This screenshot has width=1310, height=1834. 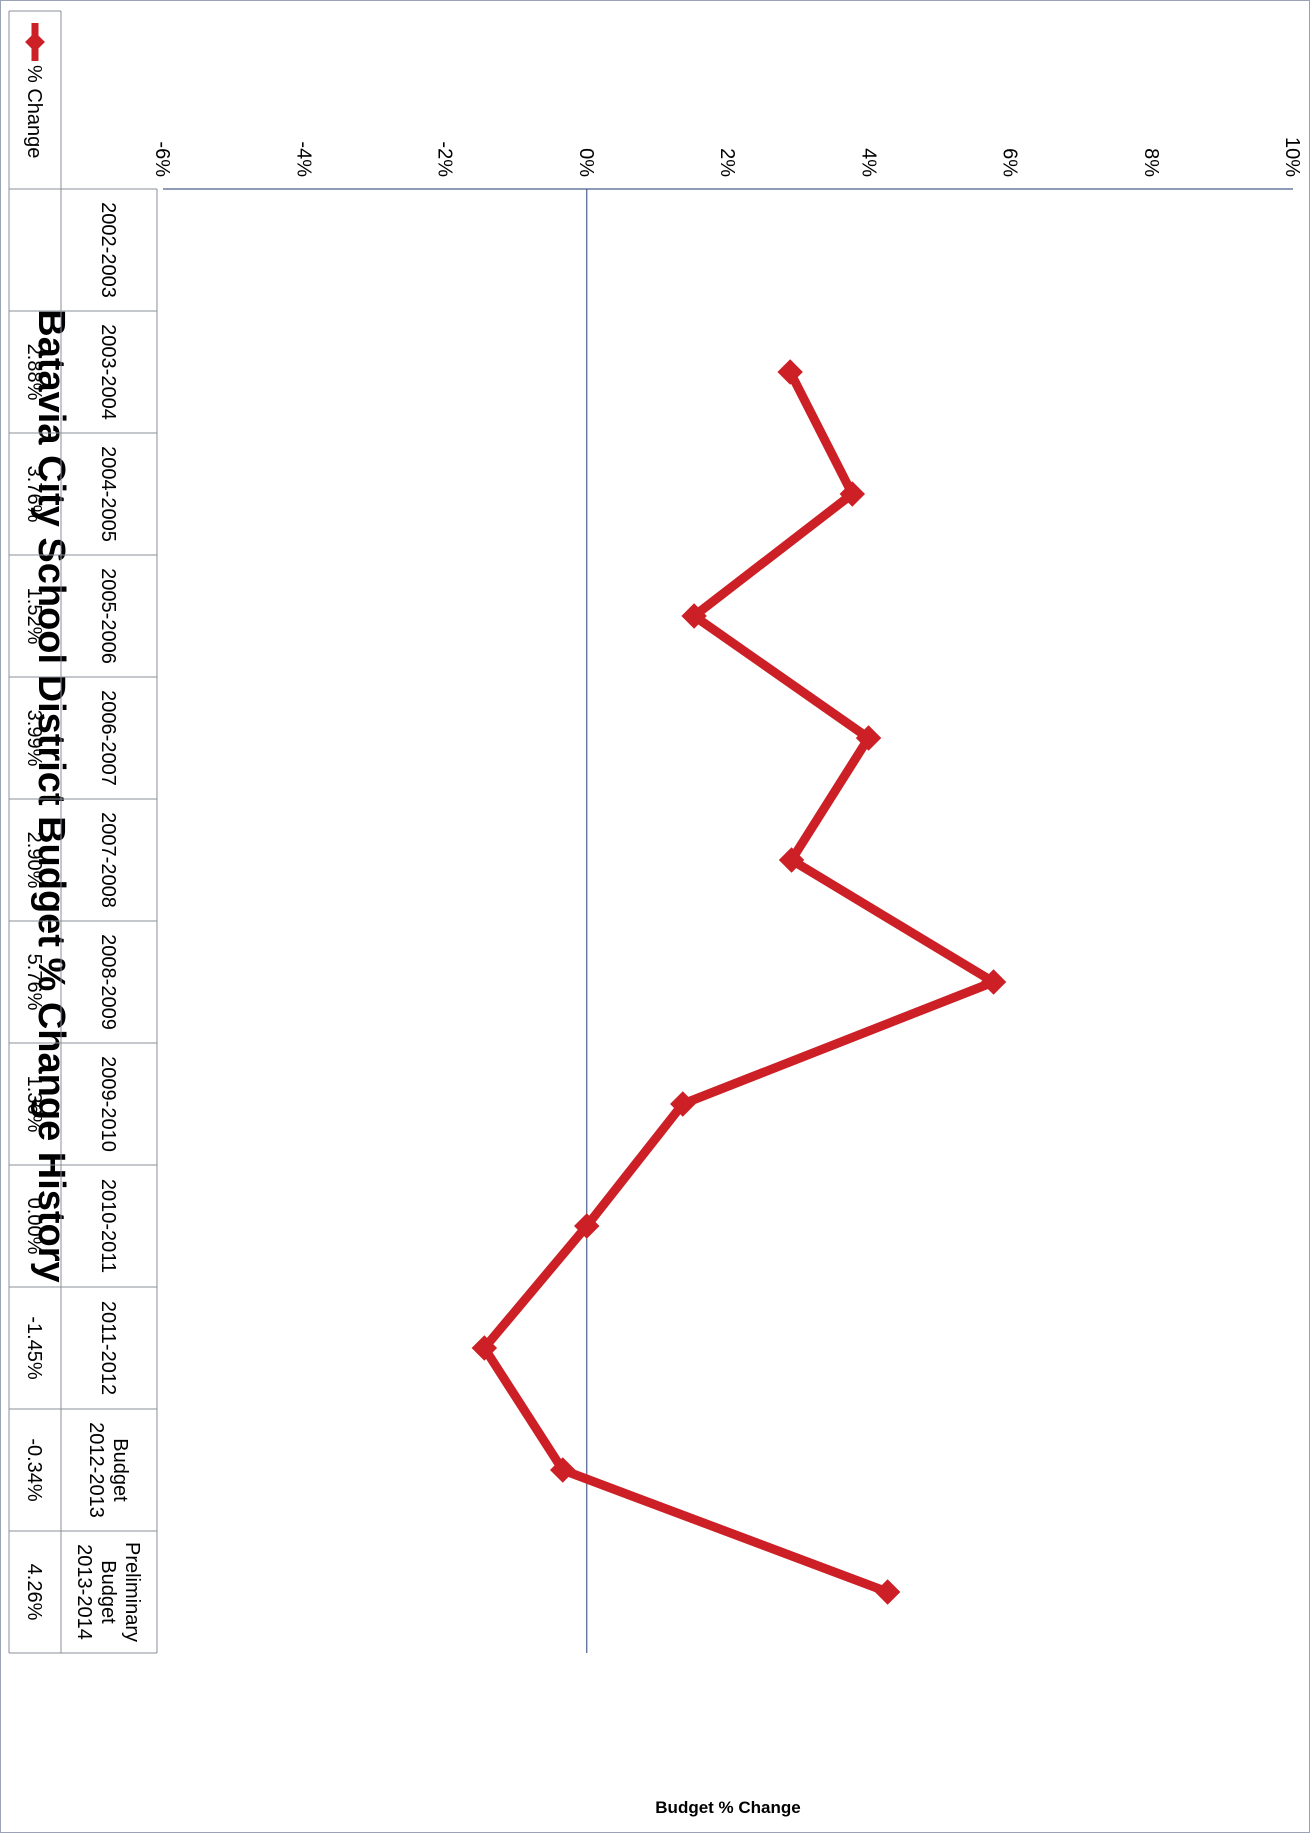 What do you see at coordinates (34, 372) in the screenshot?
I see `data-label: 2.88%` at bounding box center [34, 372].